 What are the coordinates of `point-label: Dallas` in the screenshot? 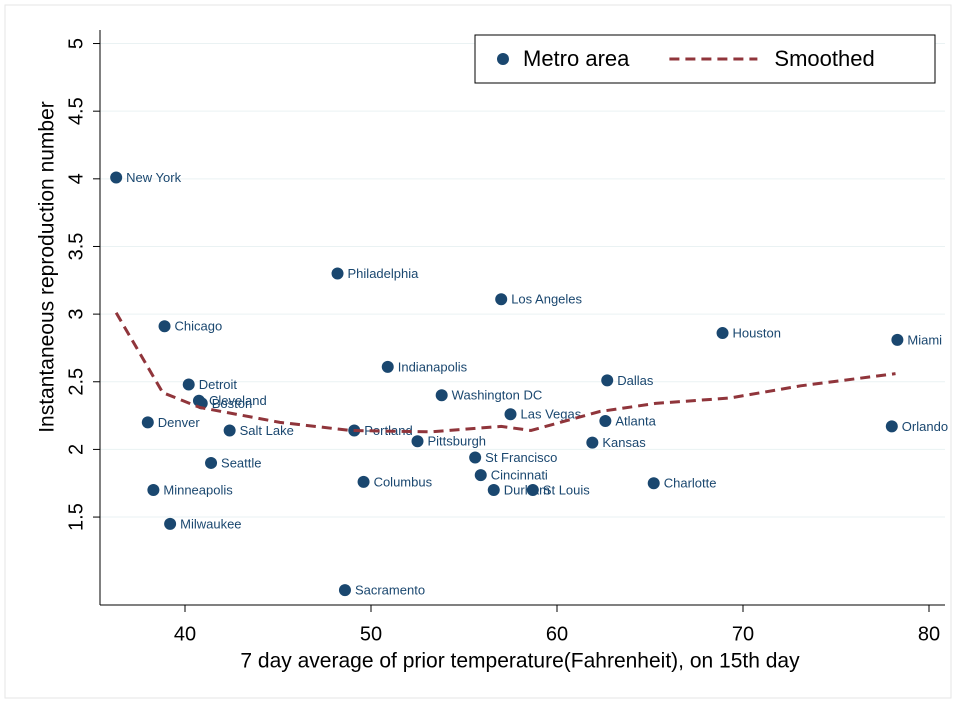 It's located at (635, 380).